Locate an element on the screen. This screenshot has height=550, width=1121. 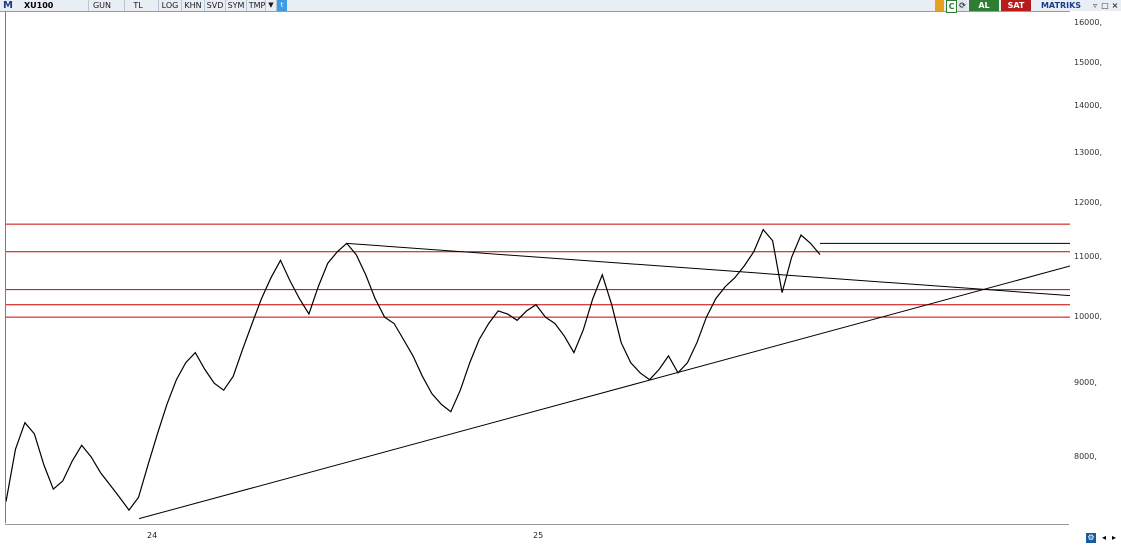
x-tick-label: 25 is located at coordinates (538, 535).